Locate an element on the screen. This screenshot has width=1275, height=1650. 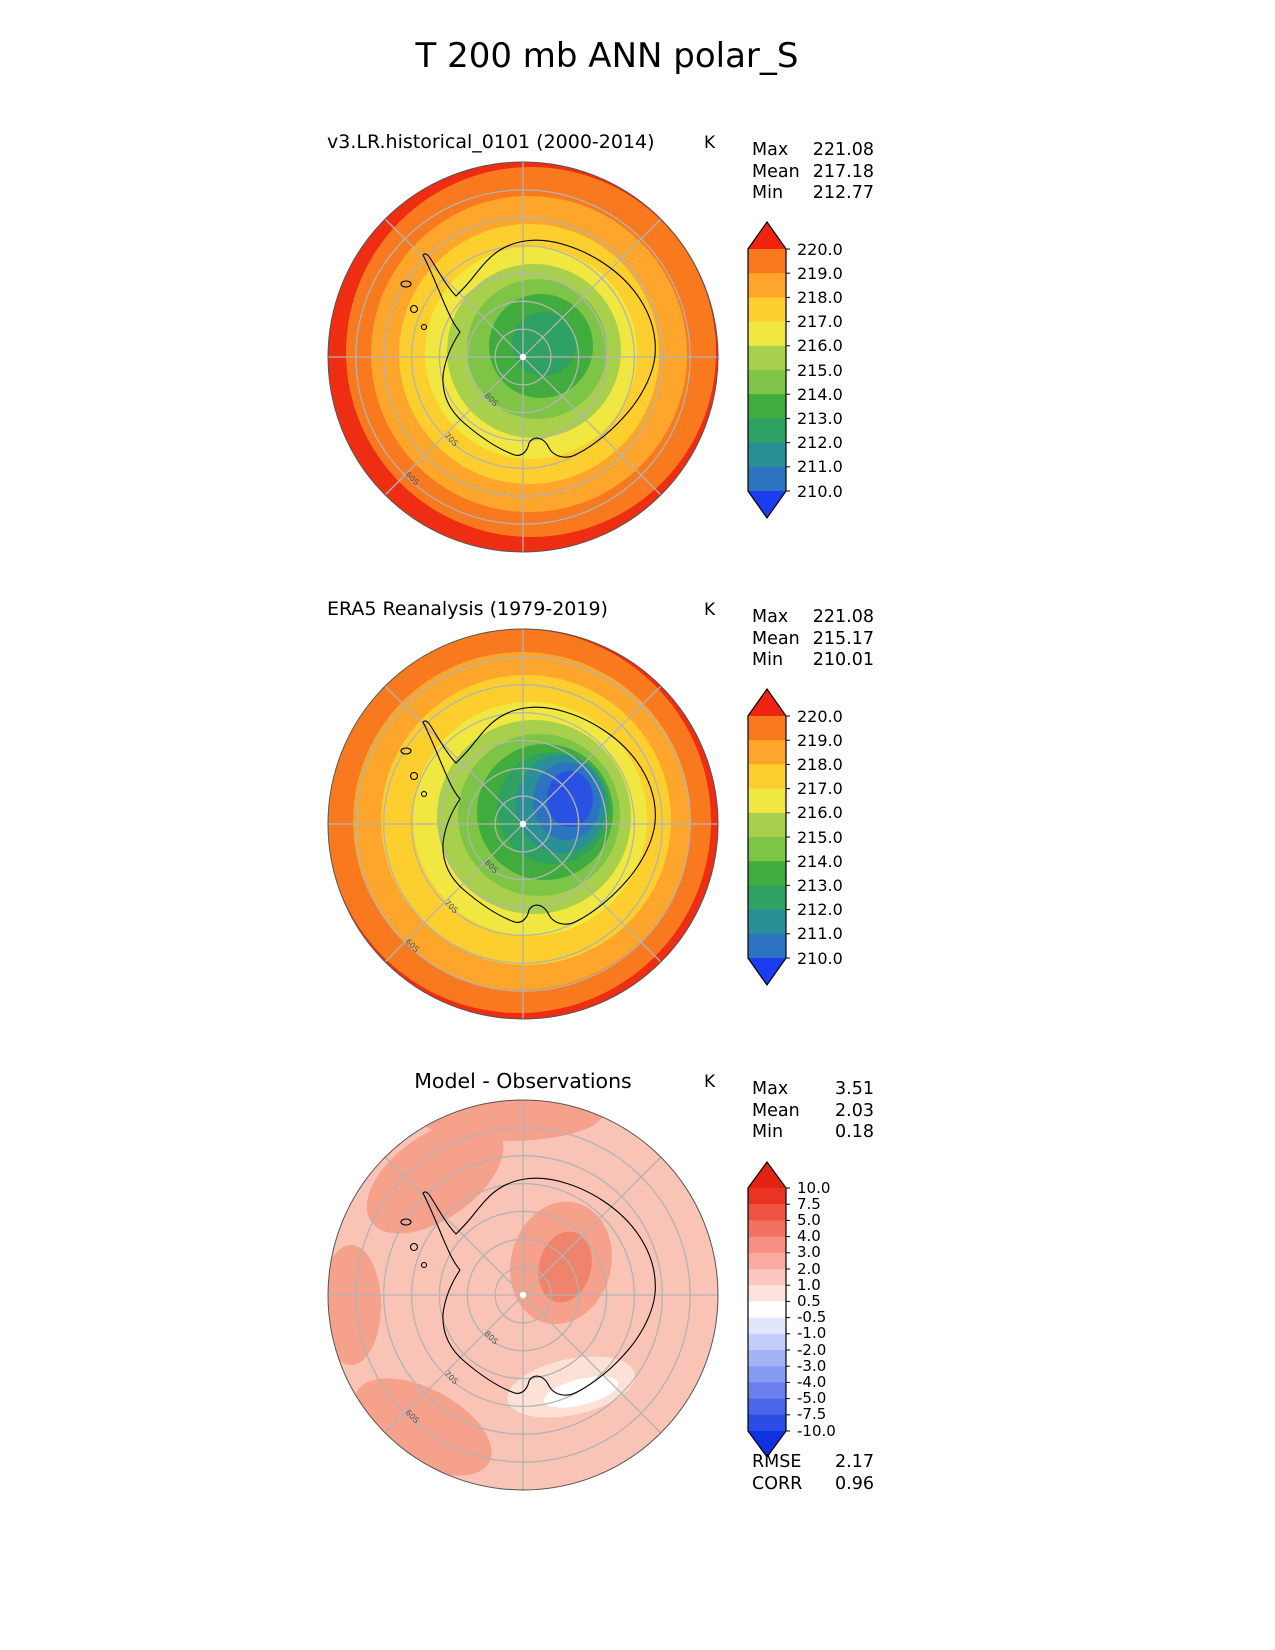
colorbar-tick-label: 10.0 is located at coordinates (814, 1187).